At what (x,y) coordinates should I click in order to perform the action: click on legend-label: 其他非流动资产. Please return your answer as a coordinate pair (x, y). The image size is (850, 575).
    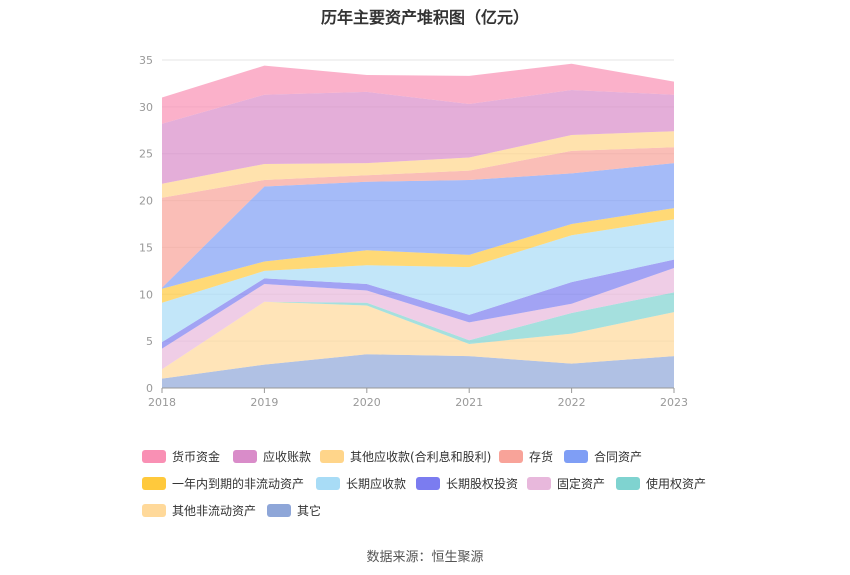
    Looking at the image, I should click on (214, 510).